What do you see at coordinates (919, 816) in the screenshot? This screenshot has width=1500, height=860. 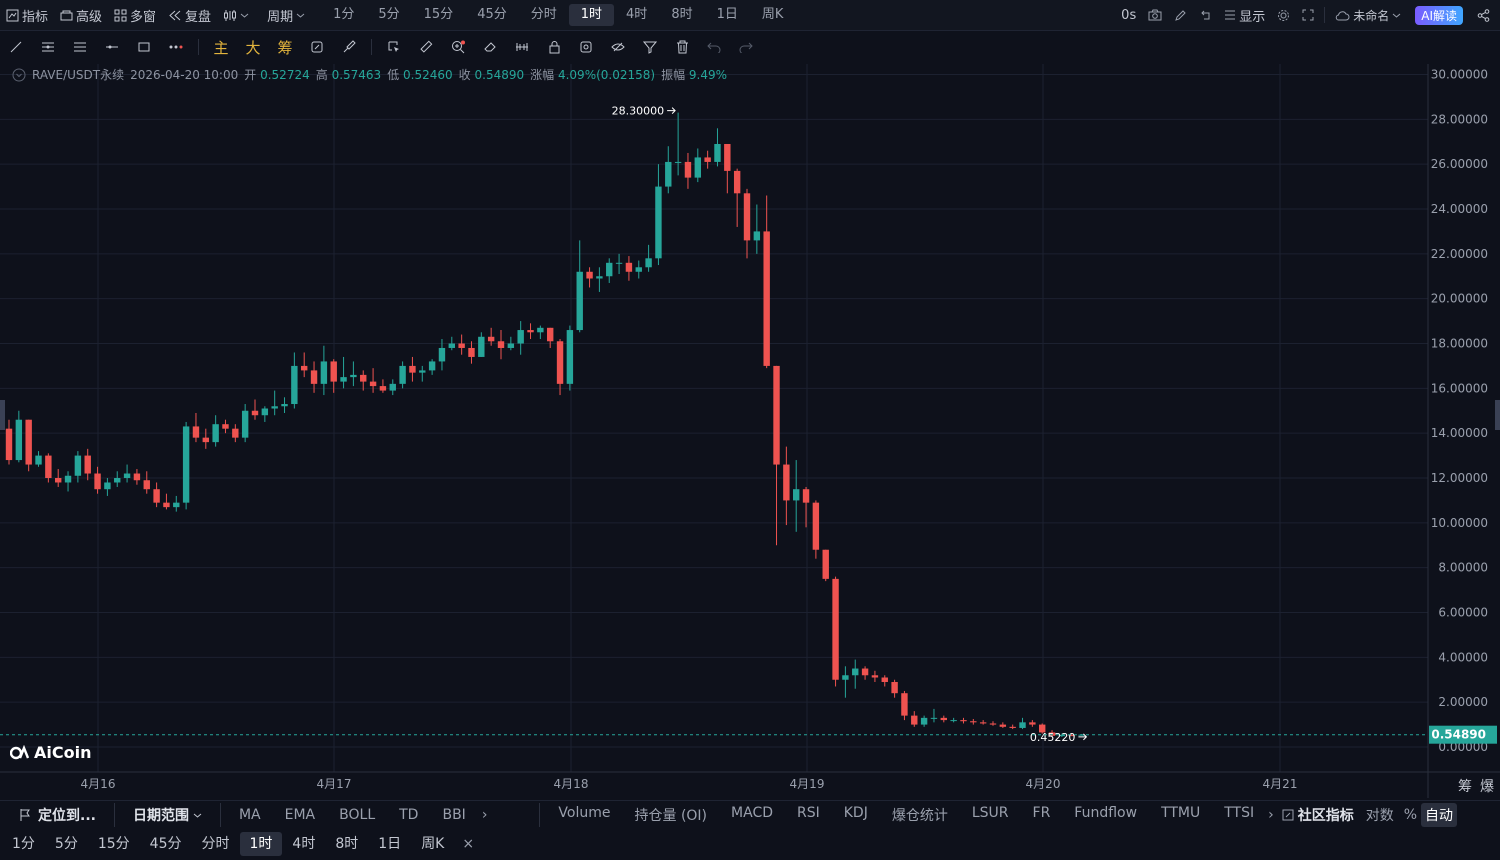 I see `sub-indicator-tab: 爆仓统计` at bounding box center [919, 816].